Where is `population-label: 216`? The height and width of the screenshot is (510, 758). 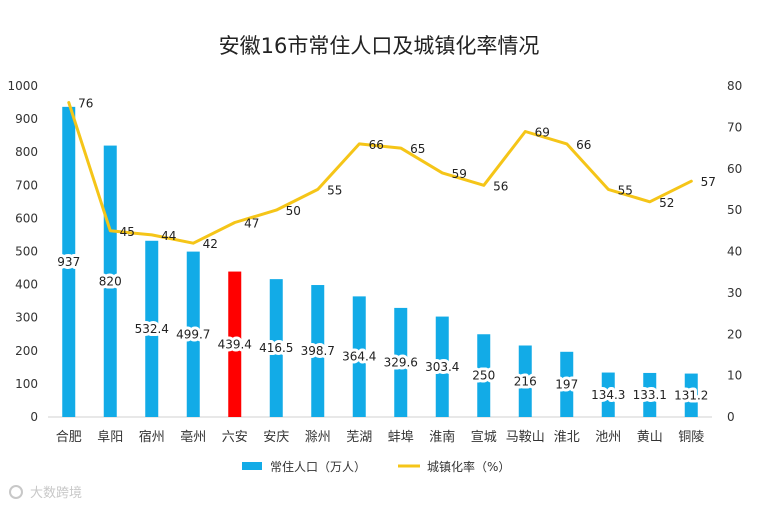
population-label: 216 is located at coordinates (525, 381).